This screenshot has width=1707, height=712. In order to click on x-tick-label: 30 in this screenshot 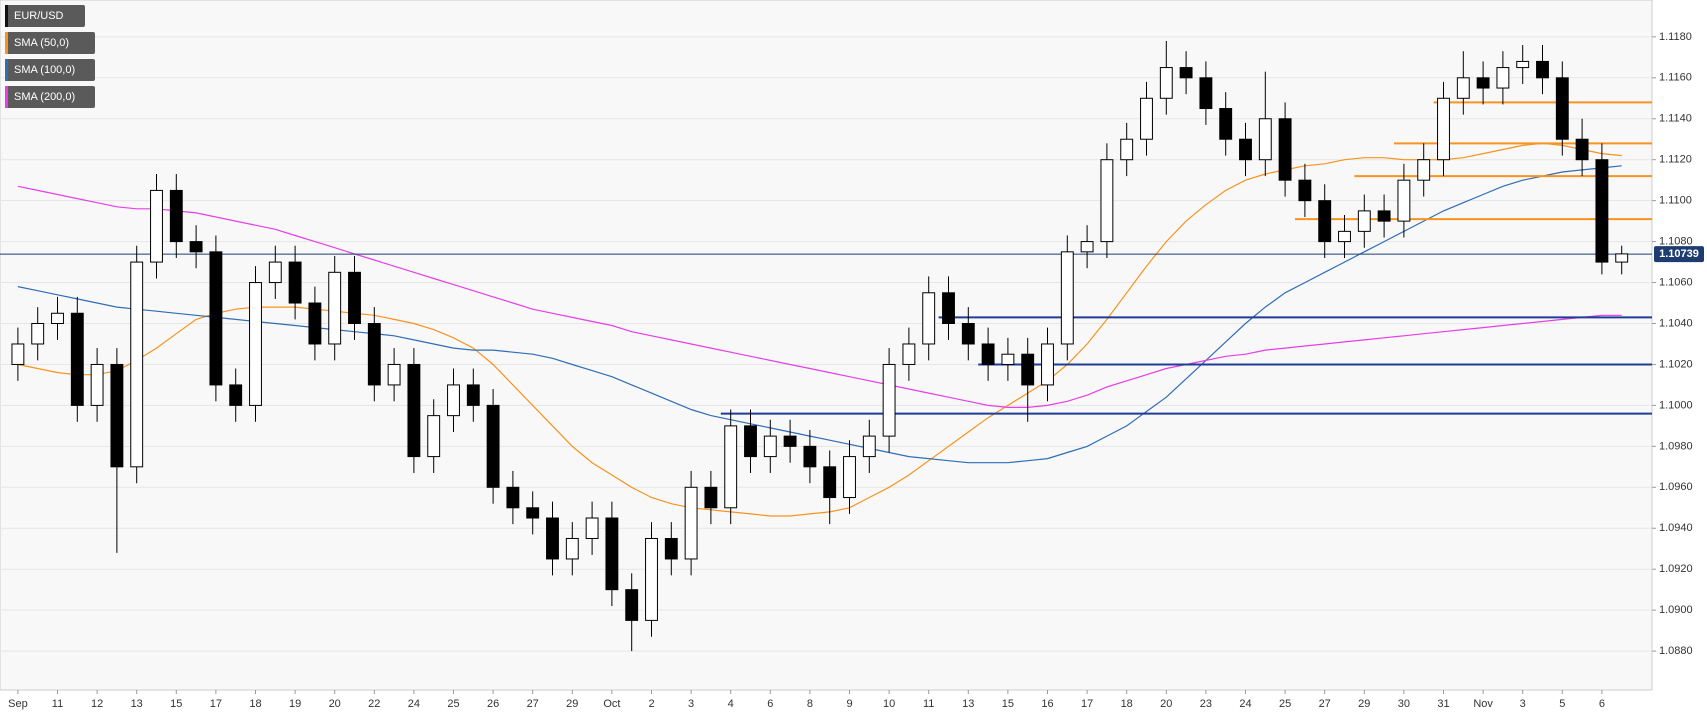, I will do `click(1404, 704)`.